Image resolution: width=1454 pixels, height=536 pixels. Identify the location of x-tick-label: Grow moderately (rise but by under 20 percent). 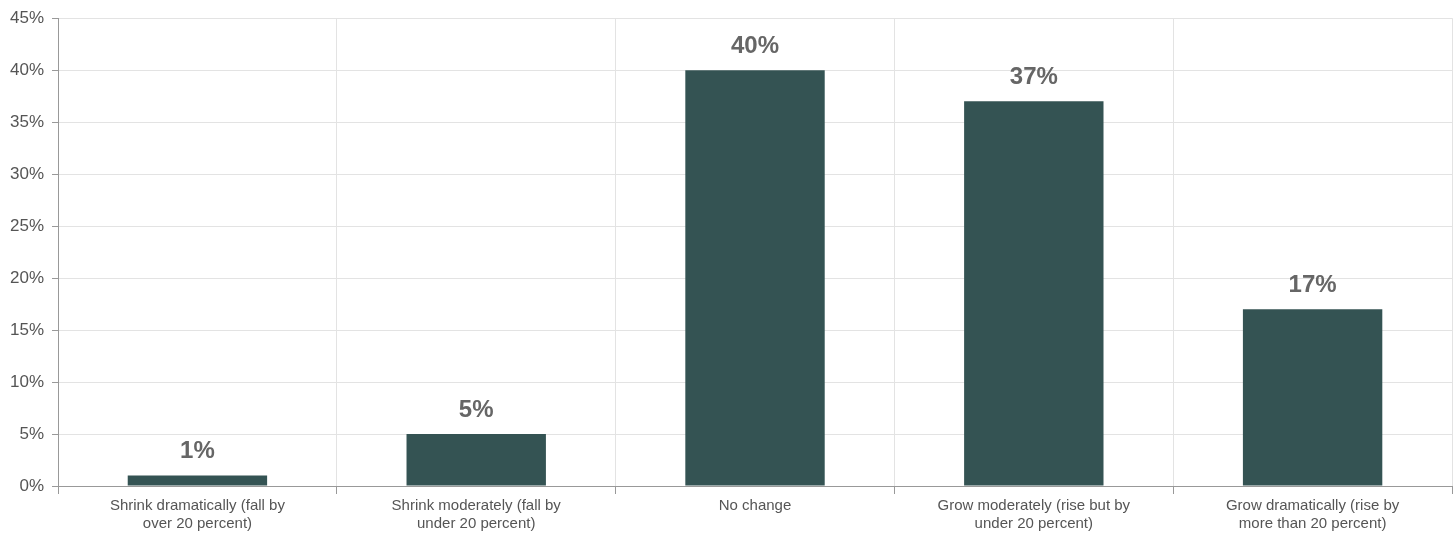
(1034, 514).